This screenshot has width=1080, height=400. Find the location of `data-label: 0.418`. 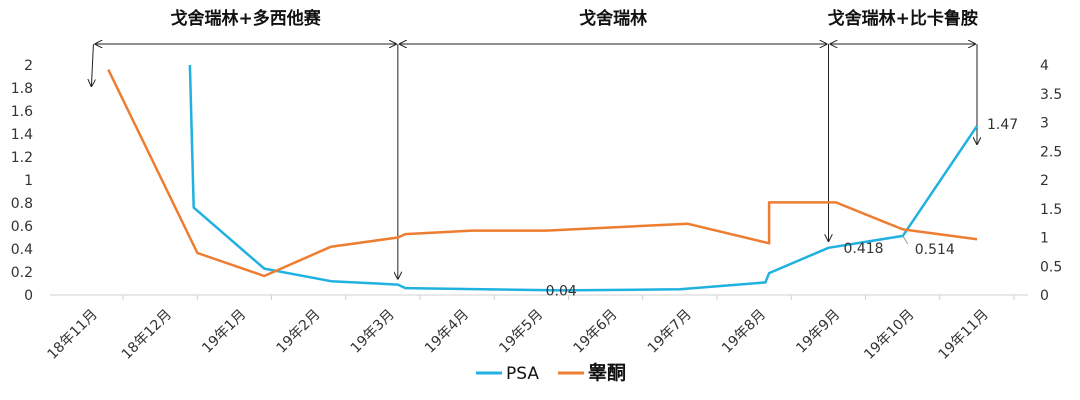

data-label: 0.418 is located at coordinates (864, 249).